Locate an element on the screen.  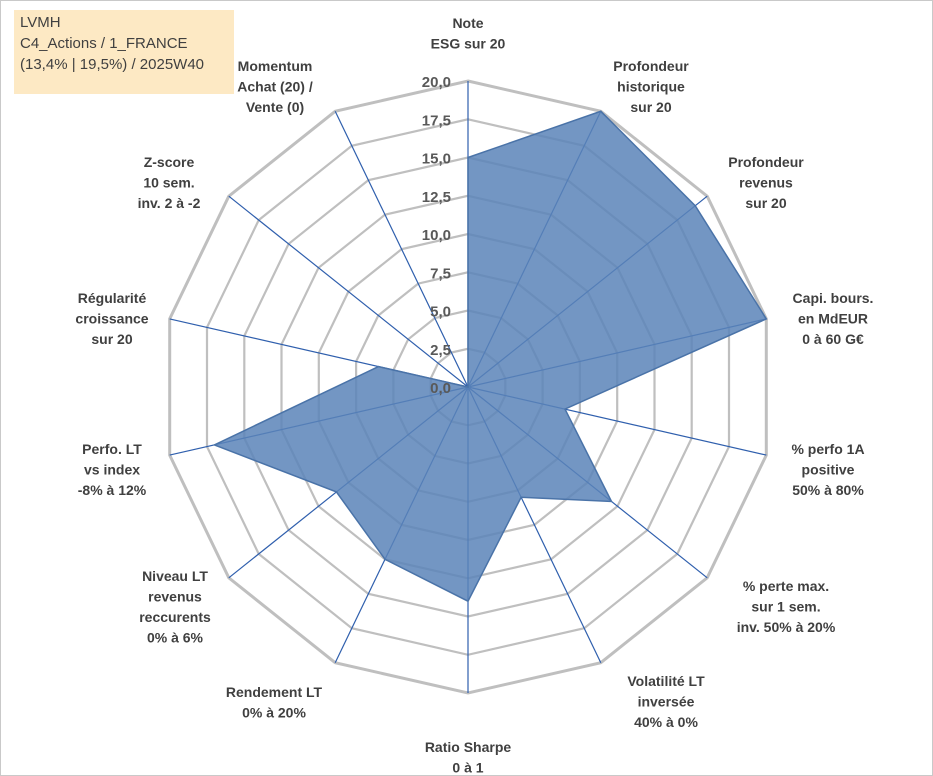
tick-label: 20,0 is located at coordinates (436, 82).